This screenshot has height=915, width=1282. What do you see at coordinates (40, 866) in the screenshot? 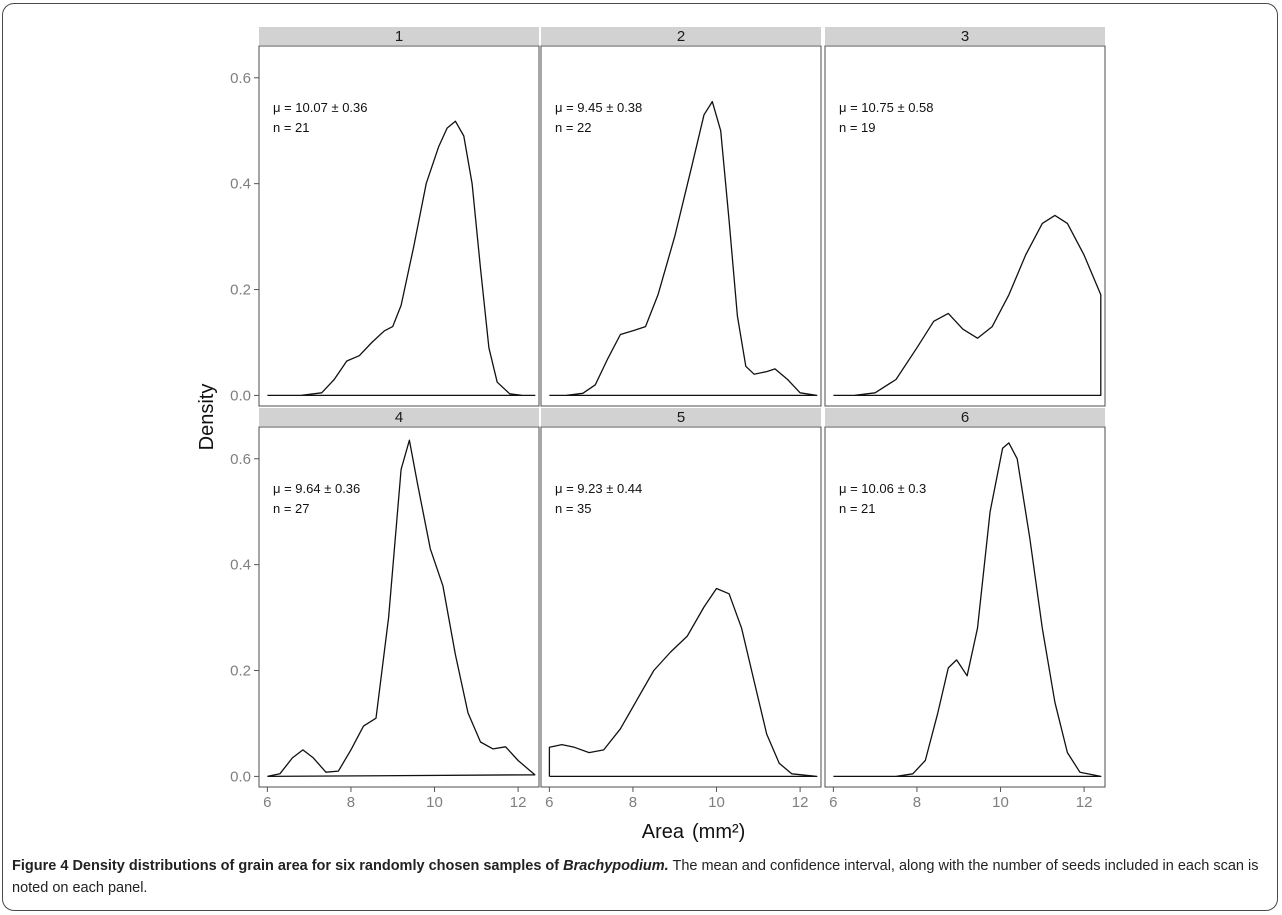
I see `caption-label: Figure 4` at bounding box center [40, 866].